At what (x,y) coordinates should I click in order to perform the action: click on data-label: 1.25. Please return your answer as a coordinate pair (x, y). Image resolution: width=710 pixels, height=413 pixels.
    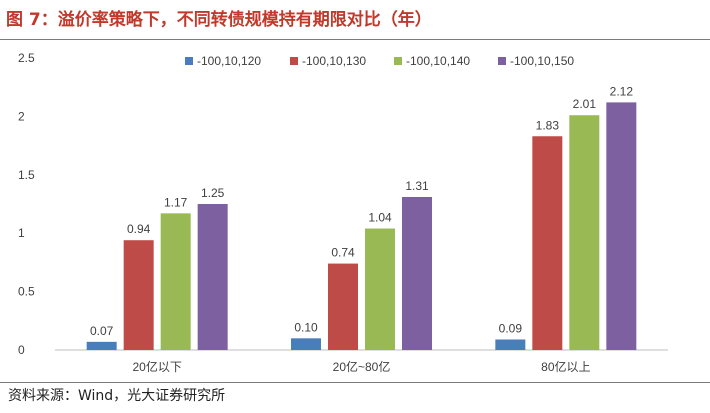
    Looking at the image, I should click on (213, 193).